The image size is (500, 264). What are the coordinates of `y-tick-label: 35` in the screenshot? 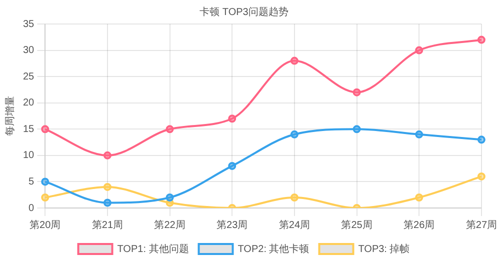 It's located at (29, 24).